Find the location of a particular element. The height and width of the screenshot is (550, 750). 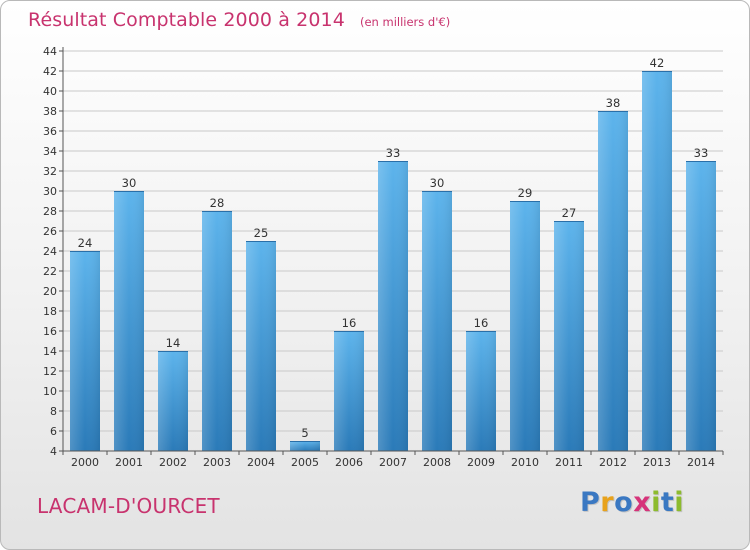

y-tick-label: 18 is located at coordinates (50, 311).